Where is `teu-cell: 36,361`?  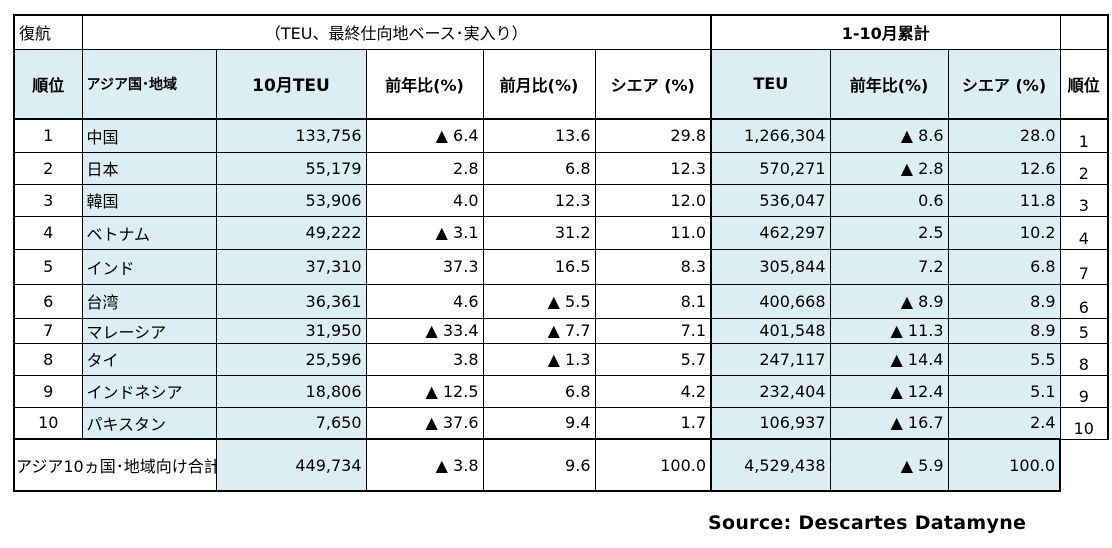 teu-cell: 36,361 is located at coordinates (291, 301).